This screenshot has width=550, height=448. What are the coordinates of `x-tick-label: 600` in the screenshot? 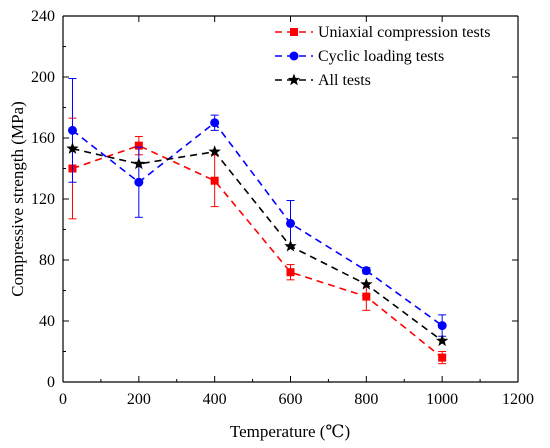 It's located at (291, 399).